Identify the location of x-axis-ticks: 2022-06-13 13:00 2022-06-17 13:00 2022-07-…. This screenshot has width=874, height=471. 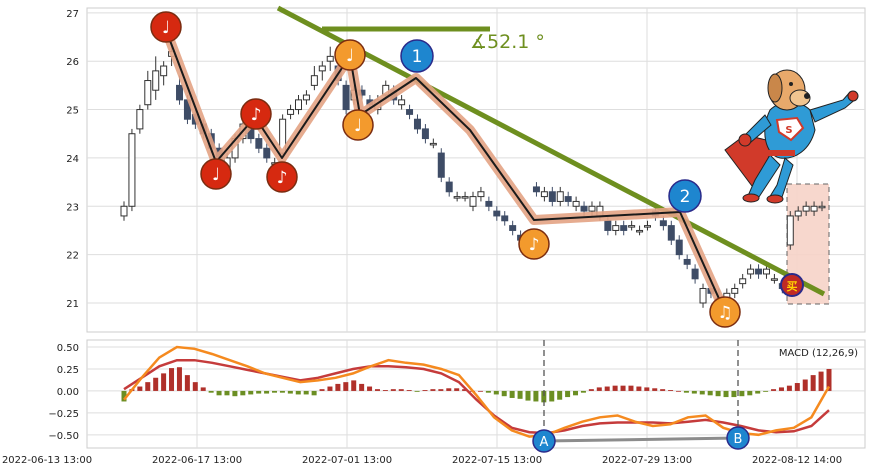
(422, 460).